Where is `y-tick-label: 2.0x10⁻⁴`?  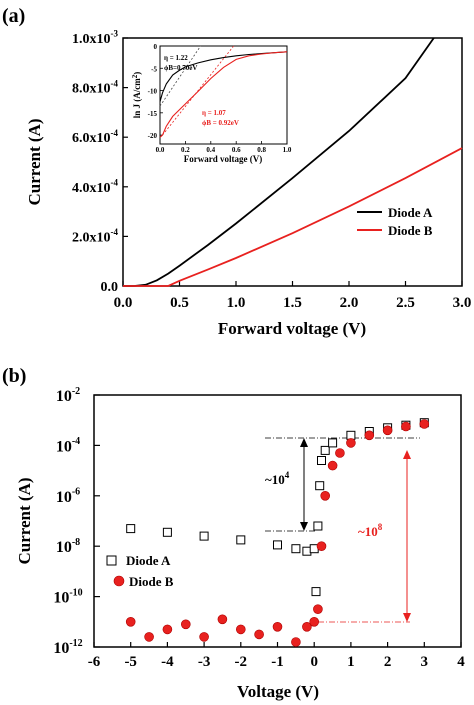 y-tick-label: 2.0x10⁻⁴ is located at coordinates (95, 236).